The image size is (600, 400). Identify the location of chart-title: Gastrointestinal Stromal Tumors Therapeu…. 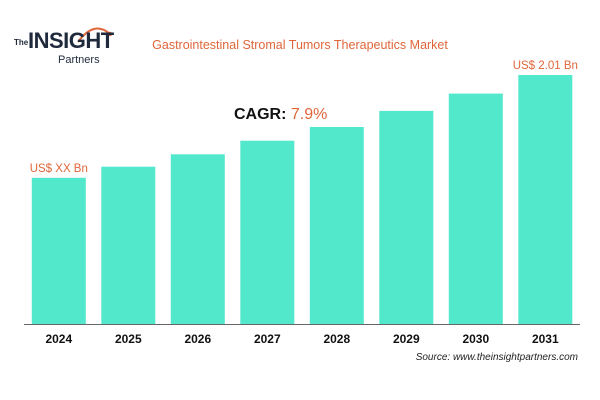
(300, 45).